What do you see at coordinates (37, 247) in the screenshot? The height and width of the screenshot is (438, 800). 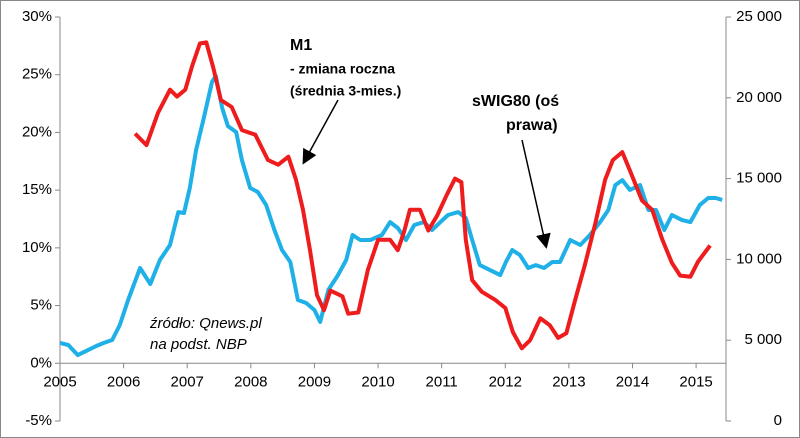 I see `y-tick-label: 10%` at bounding box center [37, 247].